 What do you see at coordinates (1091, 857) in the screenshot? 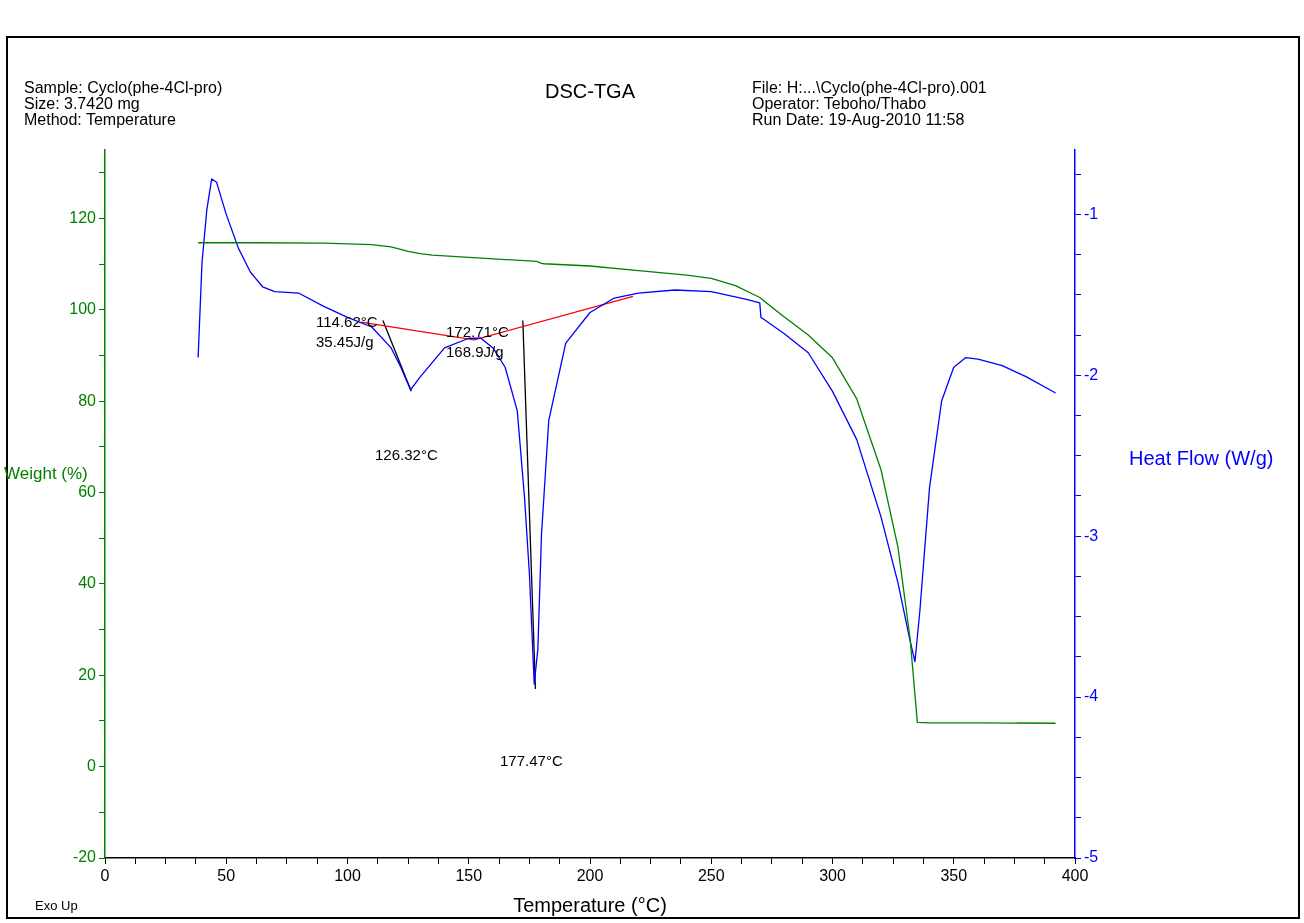
I see `y2-tick-label: -5` at bounding box center [1091, 857].